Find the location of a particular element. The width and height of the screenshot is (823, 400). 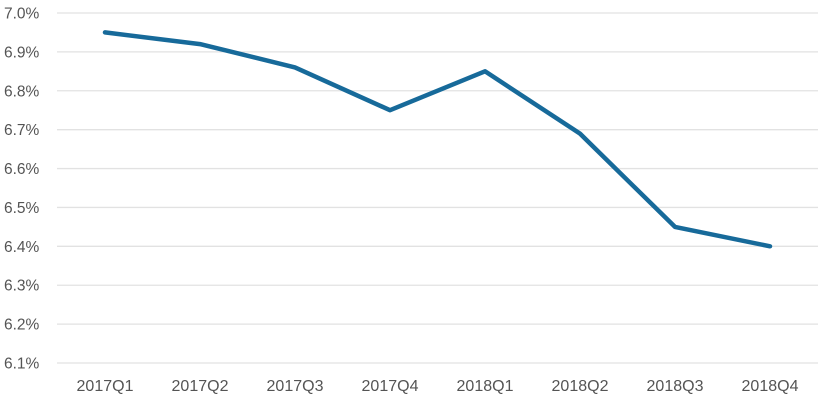

y-tick-label: 6.4% is located at coordinates (22, 247).